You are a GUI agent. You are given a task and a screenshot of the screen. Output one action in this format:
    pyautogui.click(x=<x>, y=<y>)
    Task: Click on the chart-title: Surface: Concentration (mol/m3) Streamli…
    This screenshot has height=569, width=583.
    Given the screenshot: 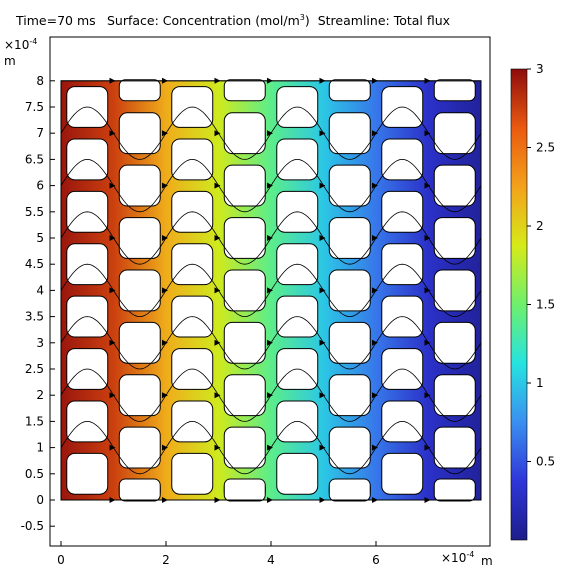 What is the action you would take?
    pyautogui.click(x=278, y=20)
    